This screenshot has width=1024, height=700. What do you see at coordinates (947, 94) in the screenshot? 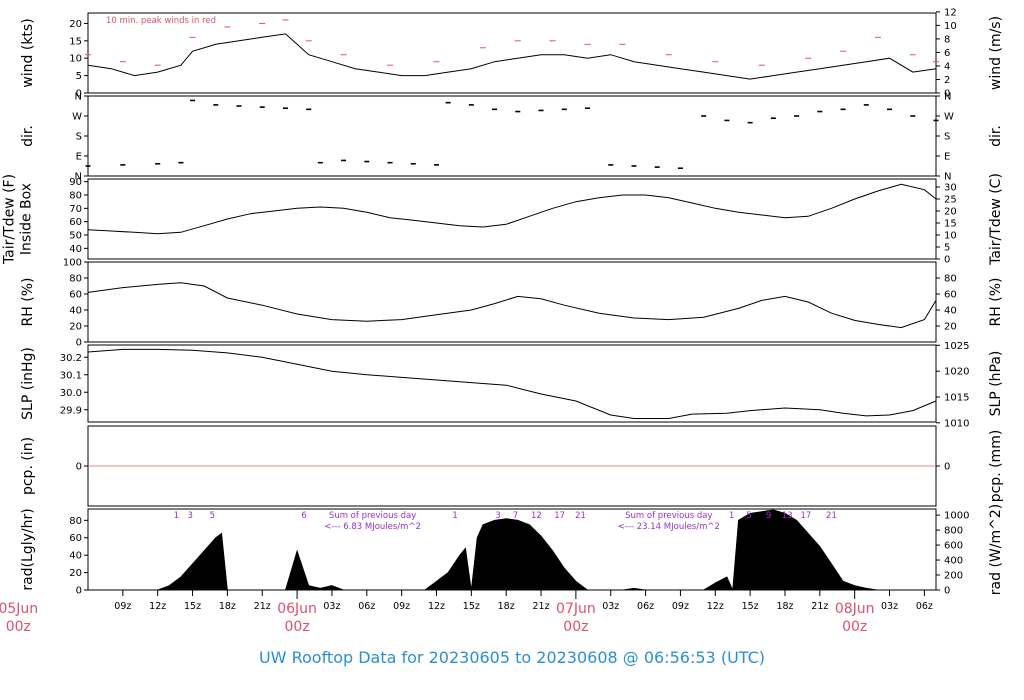
I see `tick-label-right-wind: 0` at bounding box center [947, 94].